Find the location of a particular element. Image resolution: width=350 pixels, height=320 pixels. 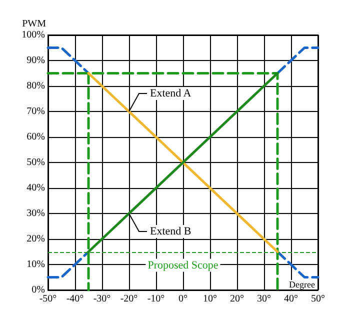

x-tick-label: 30° is located at coordinates (264, 299).